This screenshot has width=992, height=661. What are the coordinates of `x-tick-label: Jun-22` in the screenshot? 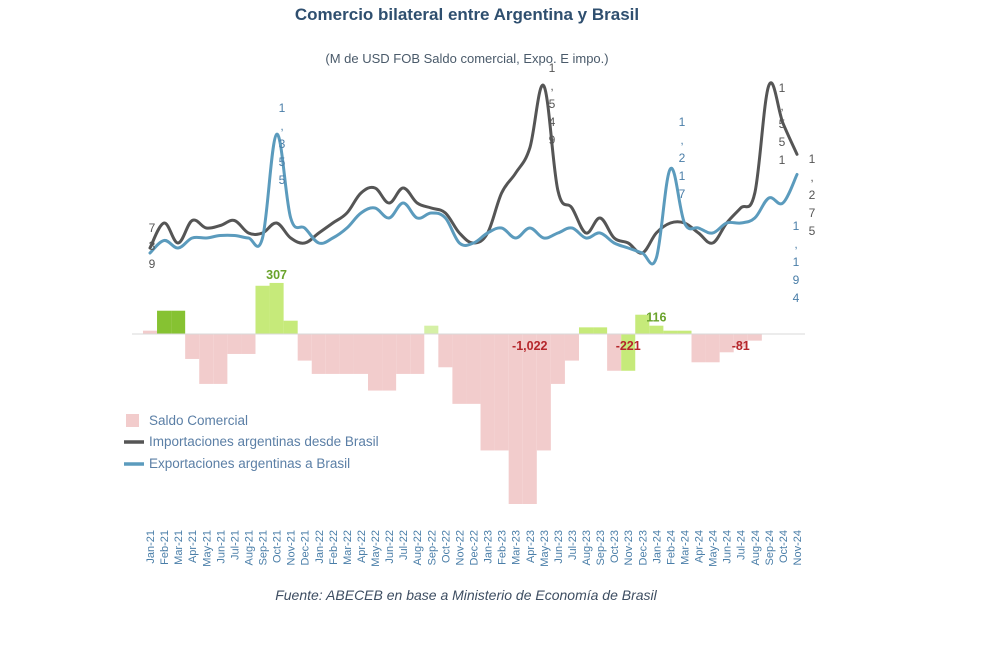 It's located at (390, 547).